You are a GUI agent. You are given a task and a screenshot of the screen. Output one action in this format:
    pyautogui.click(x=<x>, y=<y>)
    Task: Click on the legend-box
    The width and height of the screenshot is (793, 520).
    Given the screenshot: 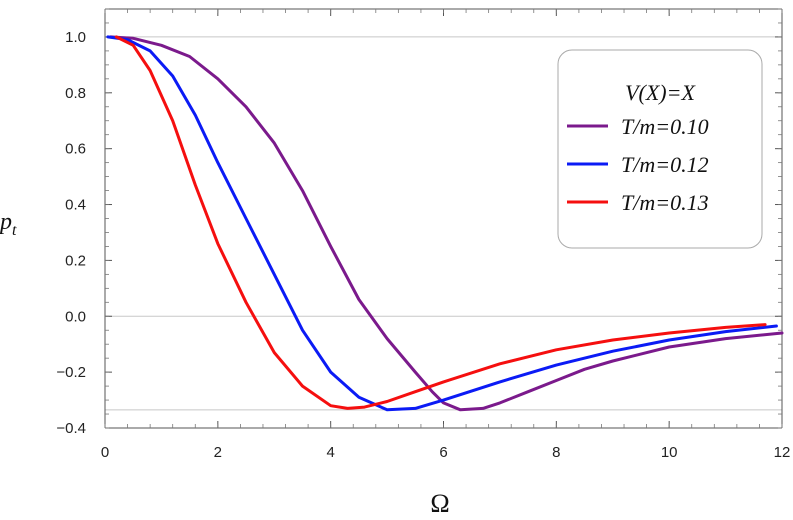 What is the action you would take?
    pyautogui.click(x=660, y=149)
    